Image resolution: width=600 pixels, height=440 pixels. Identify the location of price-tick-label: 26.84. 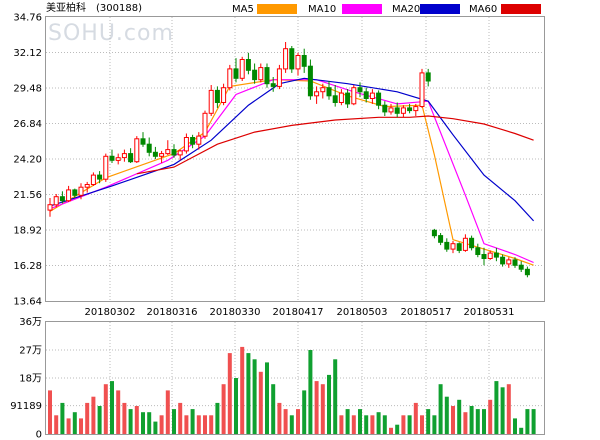
(27, 124).